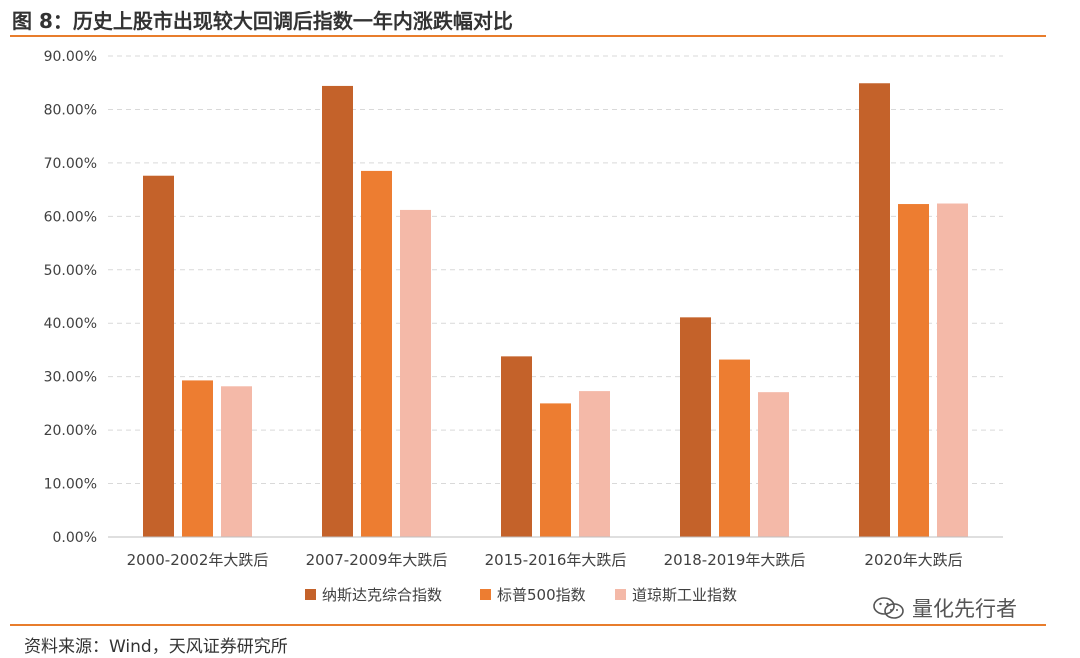  What do you see at coordinates (541, 595) in the screenshot?
I see `legend-label: 标普500指数` at bounding box center [541, 595].